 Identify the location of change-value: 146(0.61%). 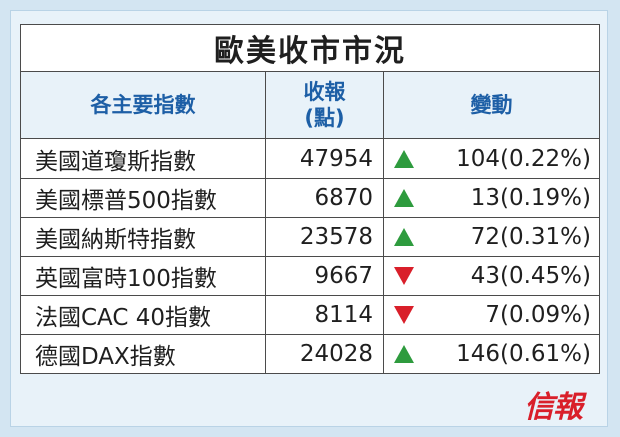
(523, 354).